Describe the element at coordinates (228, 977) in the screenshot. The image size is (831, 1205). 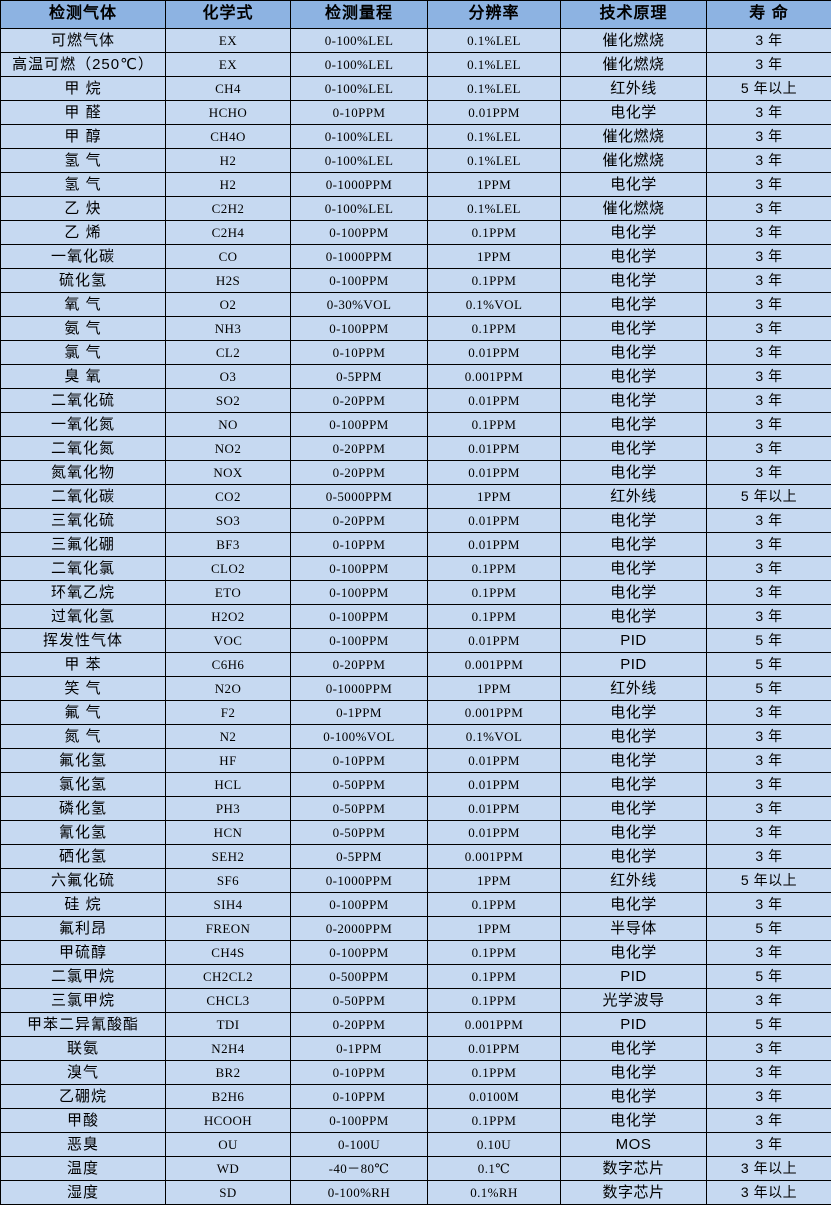
I see `cell-formula: CH2CL2` at that location.